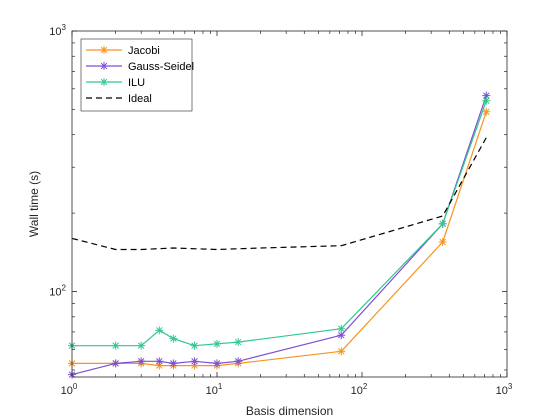 The image size is (560, 420). I want to click on x-tick-label: 10¹, so click(214, 389).